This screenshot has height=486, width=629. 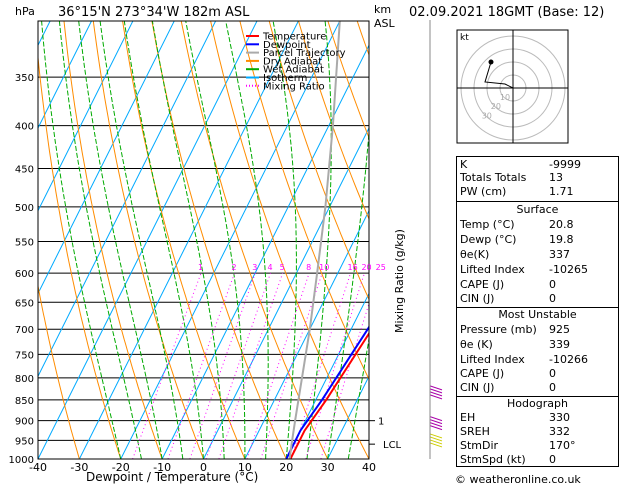 What do you see at coordinates (537, 239) in the screenshot?
I see `surface-row: Dewp (°C) 19.8` at bounding box center [537, 239].